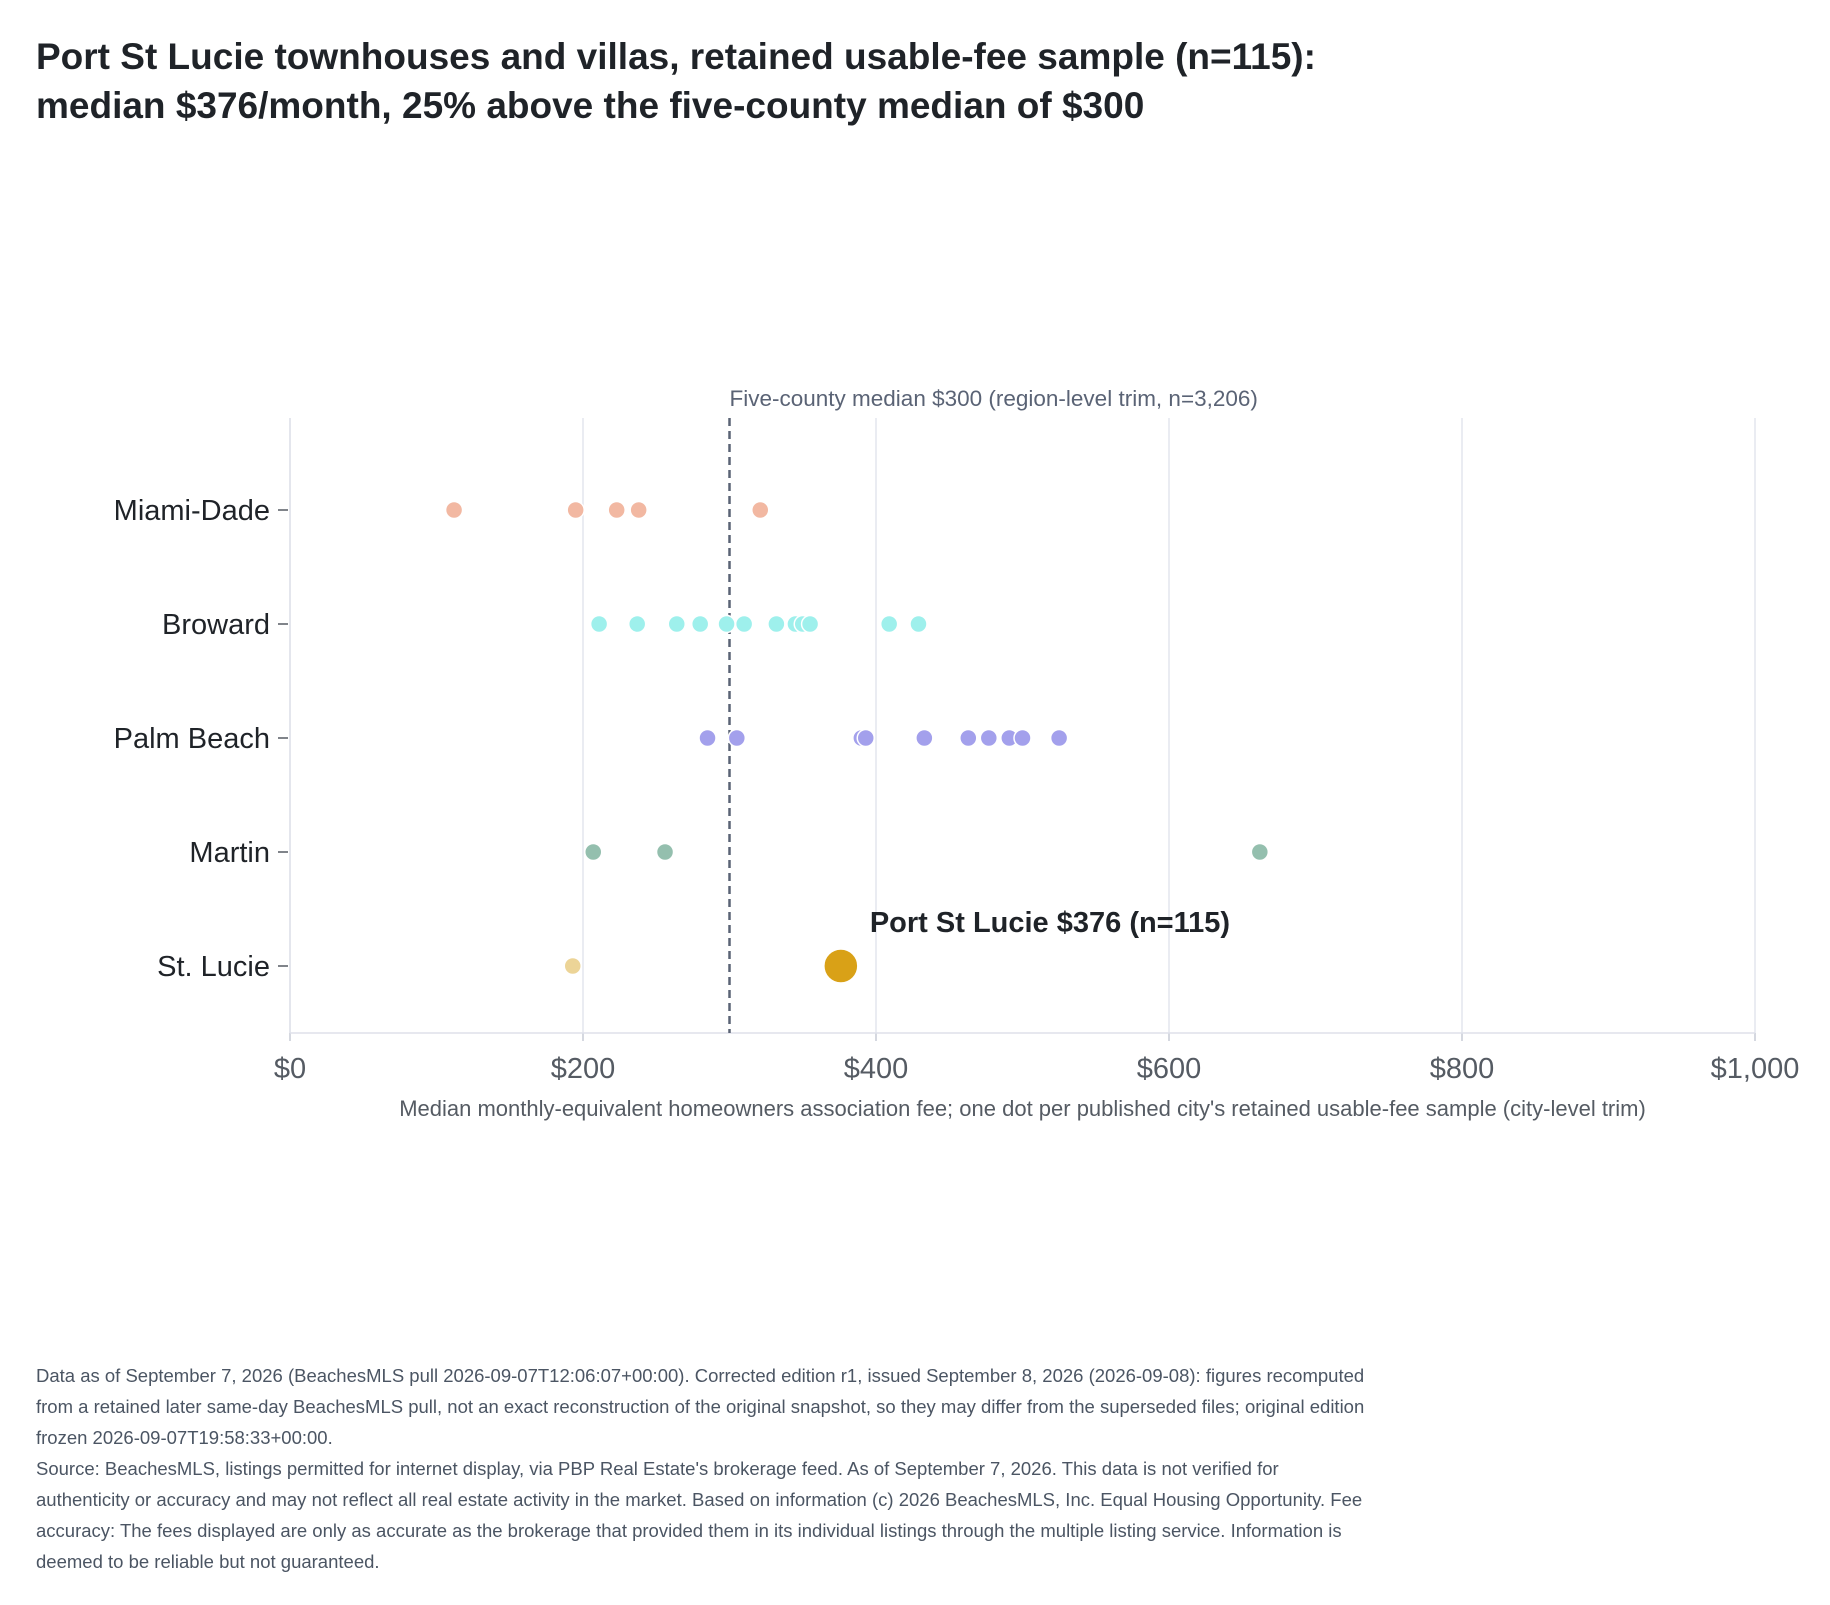  What do you see at coordinates (192, 739) in the screenshot?
I see `category-label: Palm Beach` at bounding box center [192, 739].